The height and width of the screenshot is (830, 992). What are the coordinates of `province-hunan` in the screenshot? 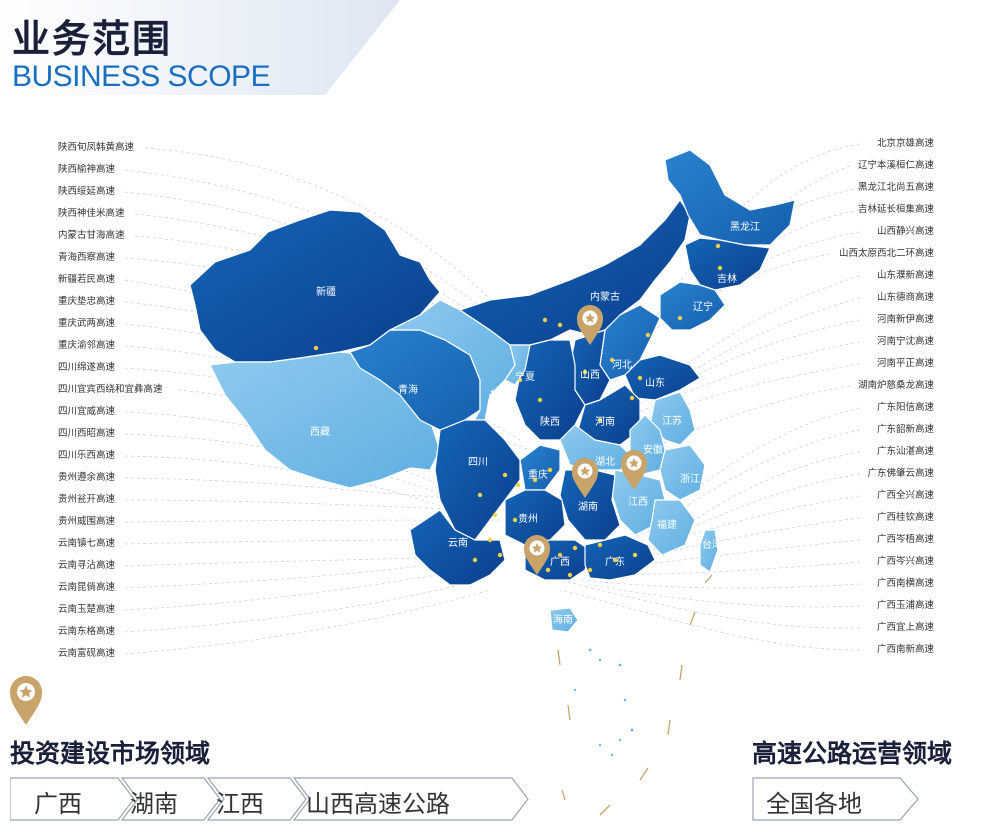 It's located at (590, 505).